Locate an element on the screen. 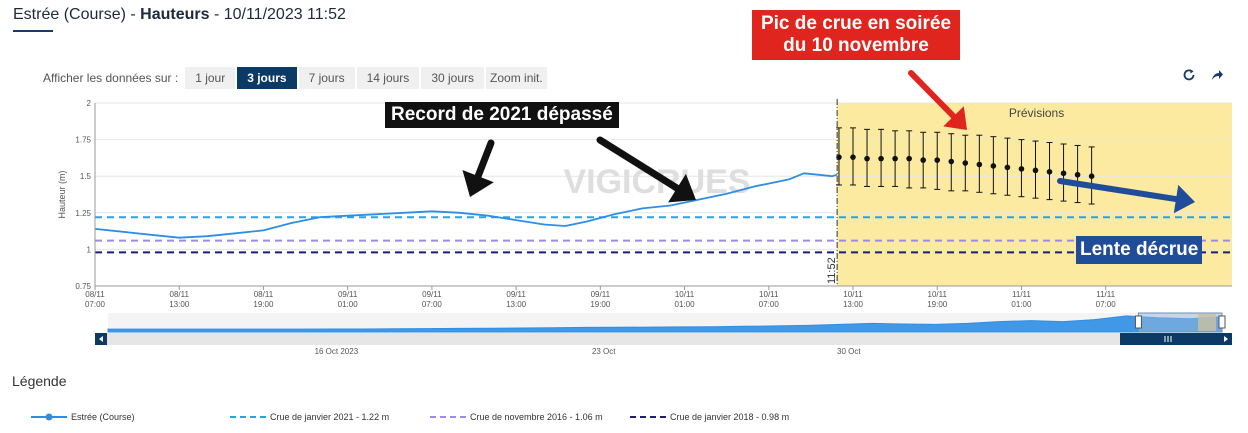 The image size is (1248, 433). legend-label-crue-2018: Crue de janvier 2018 - 0.98 m is located at coordinates (730, 417).